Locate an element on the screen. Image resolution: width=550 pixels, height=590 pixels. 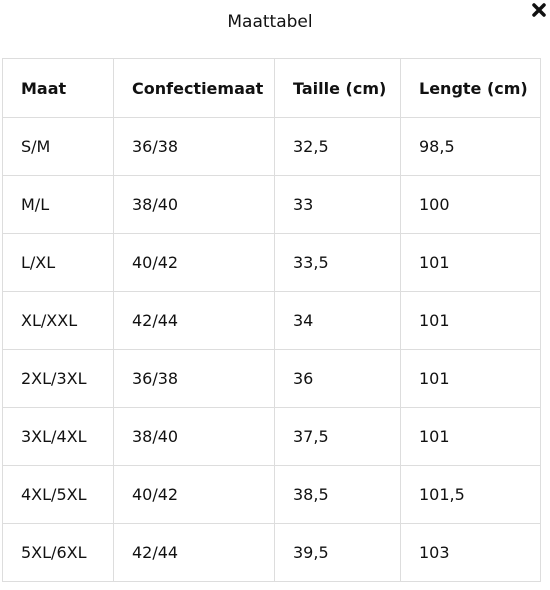
close-icon is located at coordinates (539, 10).